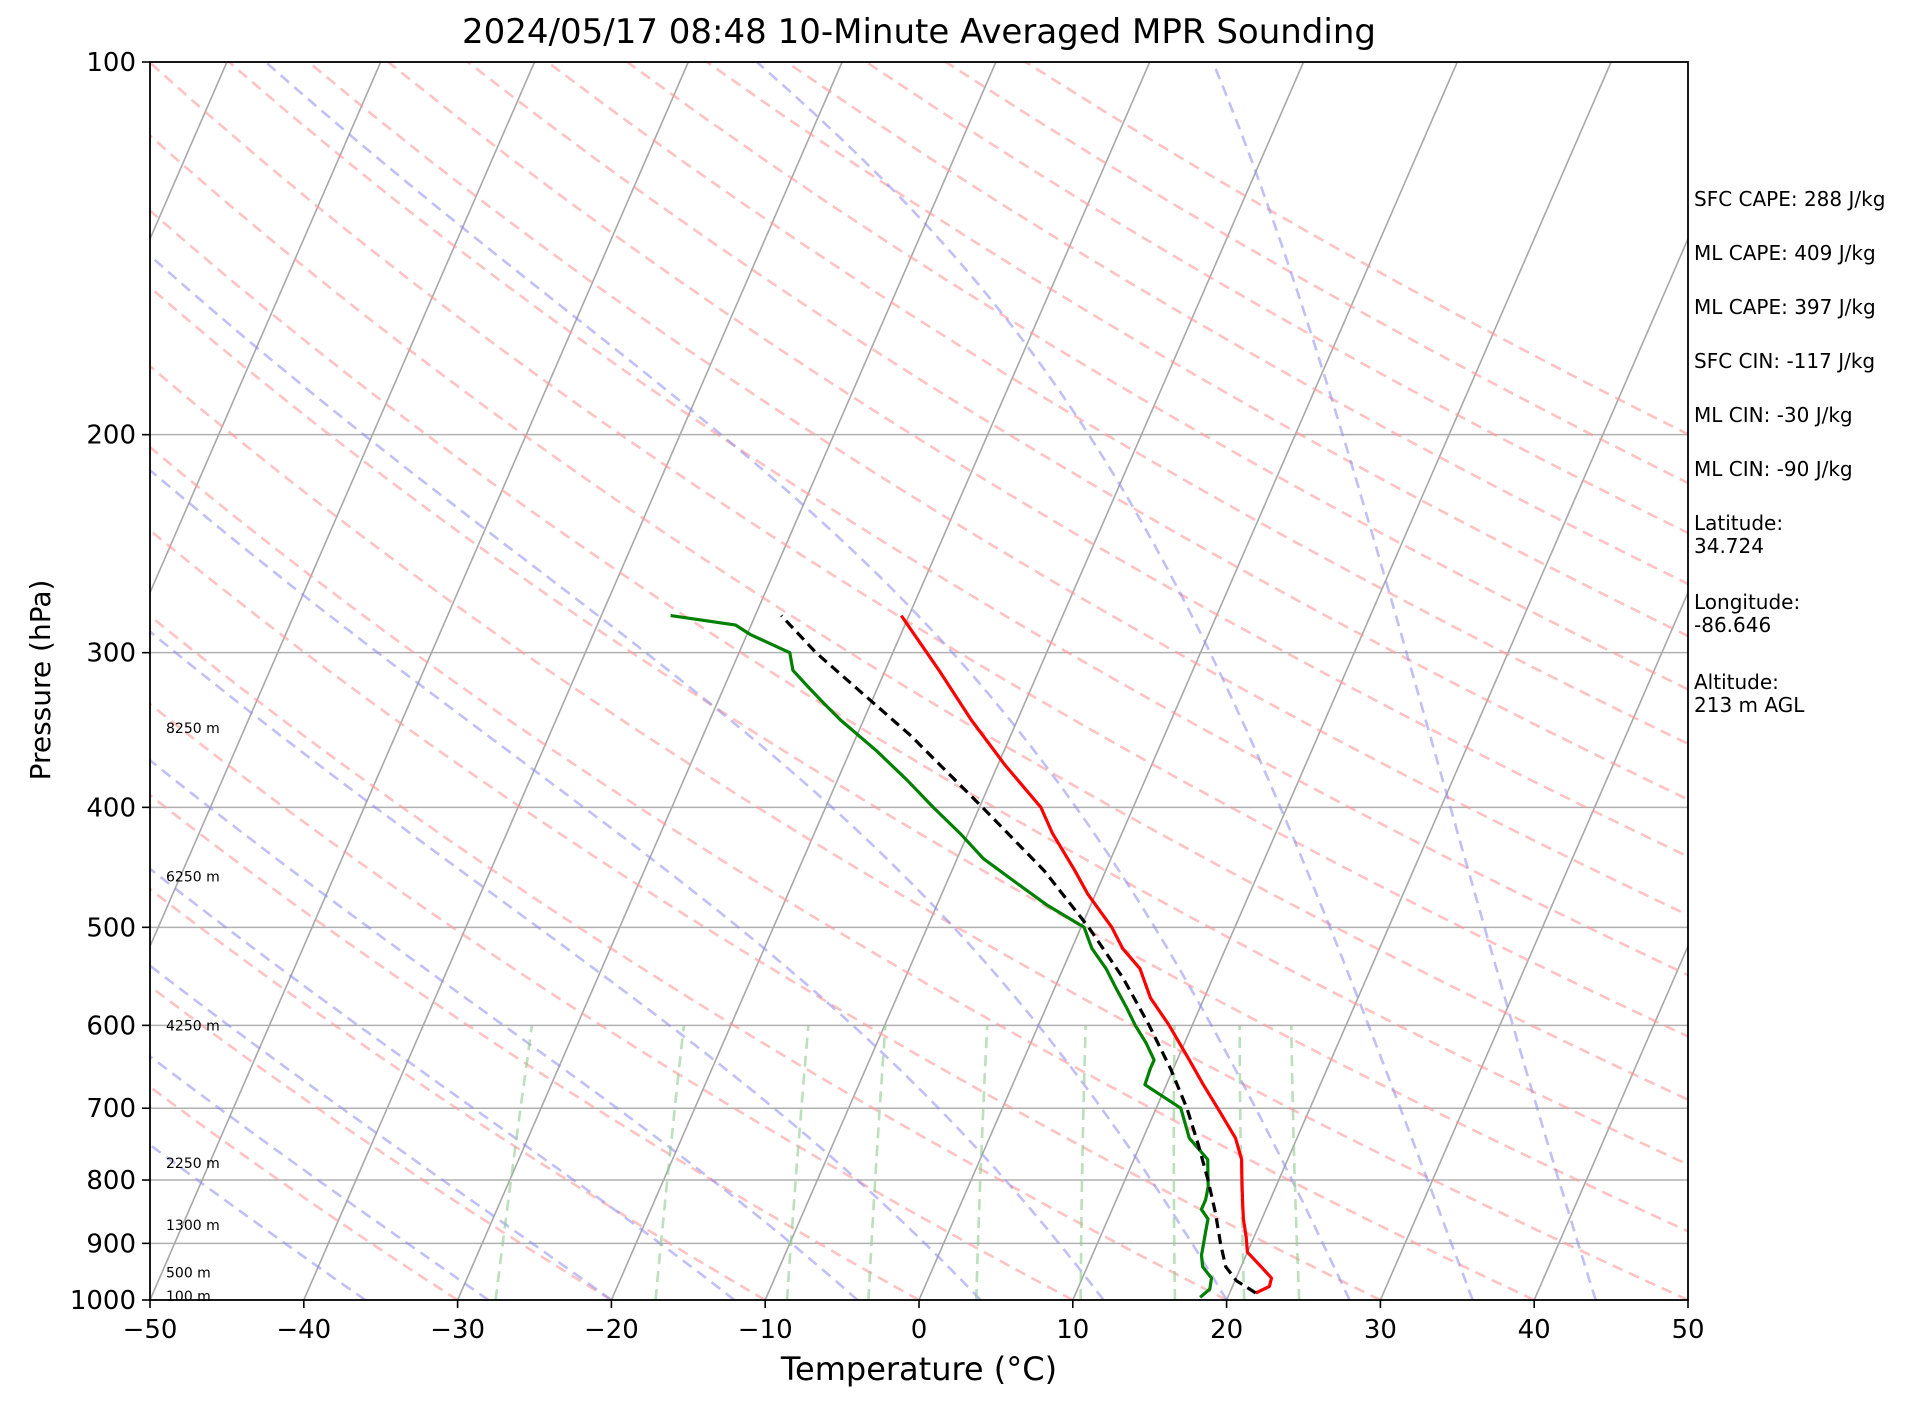 This screenshot has height=1406, width=1921. What do you see at coordinates (111, 1244) in the screenshot?
I see `y-tick-label: 900` at bounding box center [111, 1244].